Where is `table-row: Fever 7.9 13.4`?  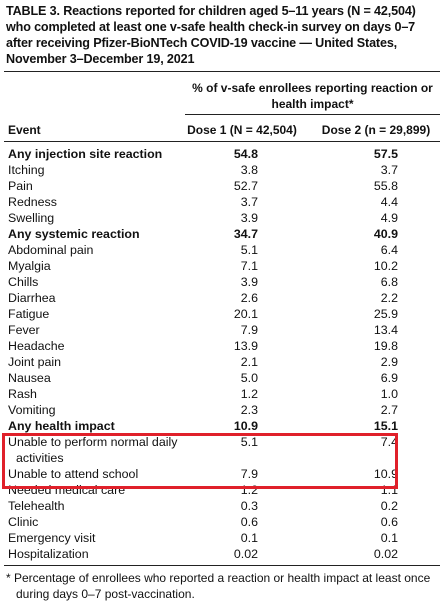
table-row: Fever 7.9 13.4 is located at coordinates (221, 330).